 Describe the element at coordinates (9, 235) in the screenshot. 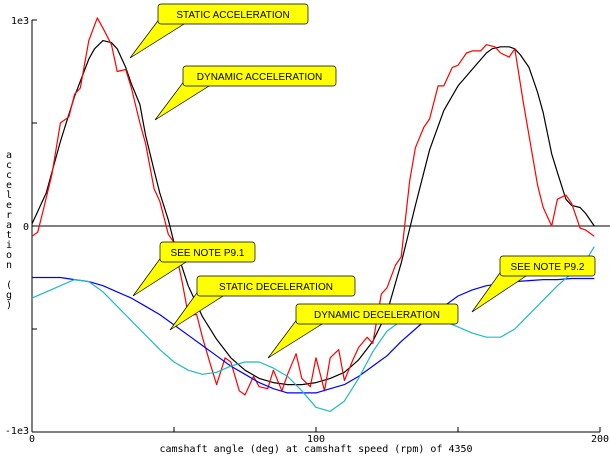

I see `y-axis-title-char: t` at that location.